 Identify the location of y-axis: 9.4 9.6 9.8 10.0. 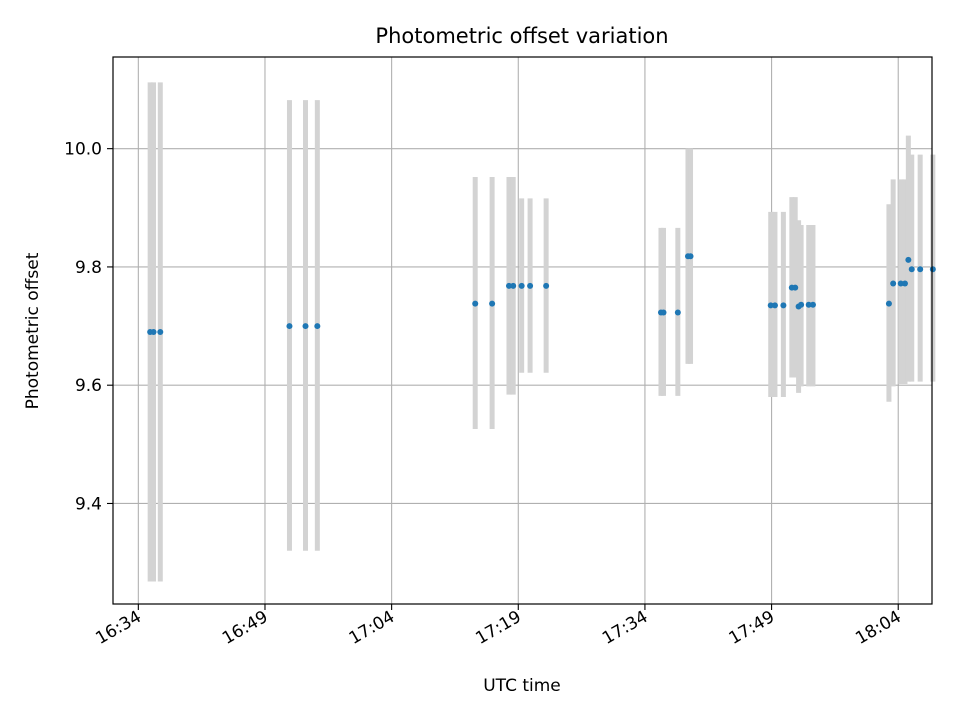
(88, 327).